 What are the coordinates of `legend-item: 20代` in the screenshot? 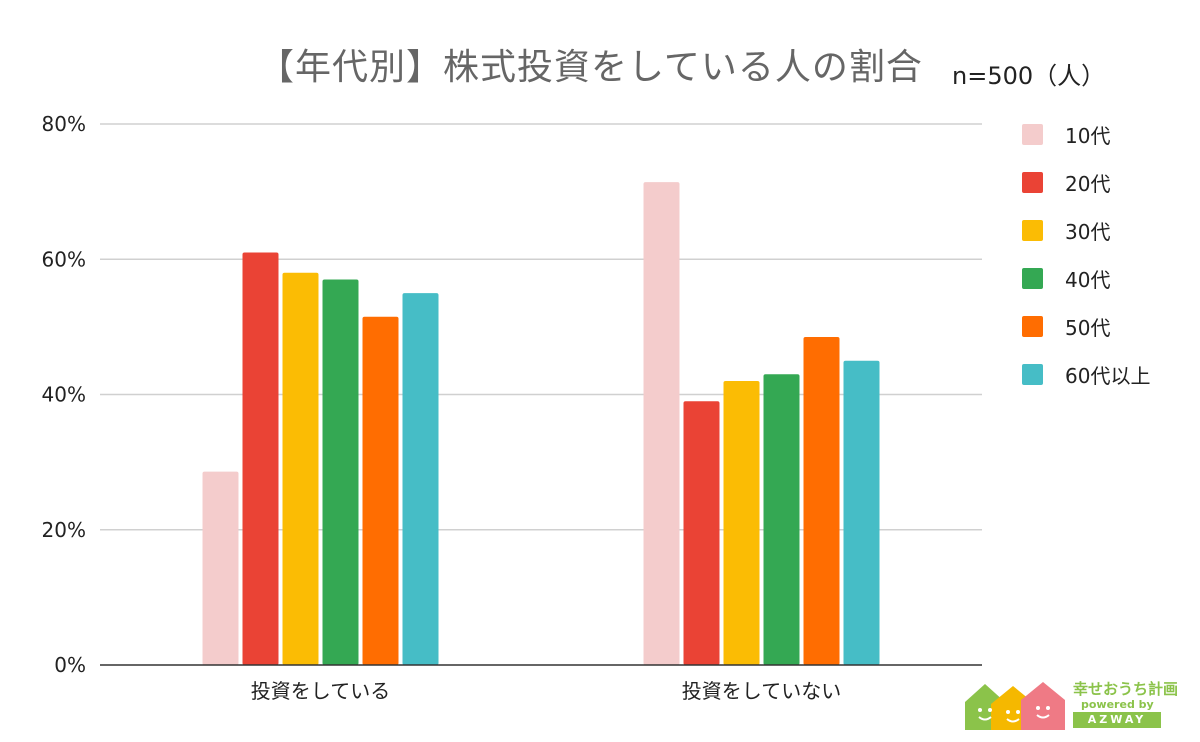 It's located at (1086, 182).